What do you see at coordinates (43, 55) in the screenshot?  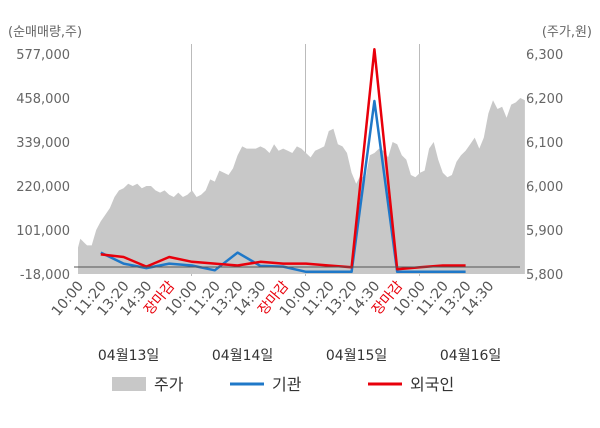 I see `left-tick-label: 577,000` at bounding box center [43, 55].